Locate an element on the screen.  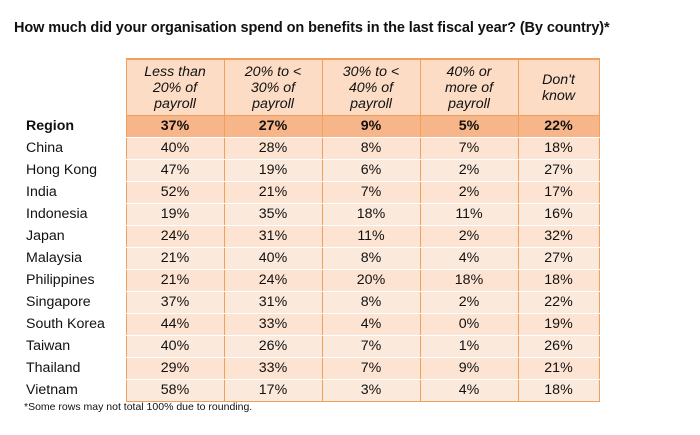
value-cell: 28% is located at coordinates (273, 148).